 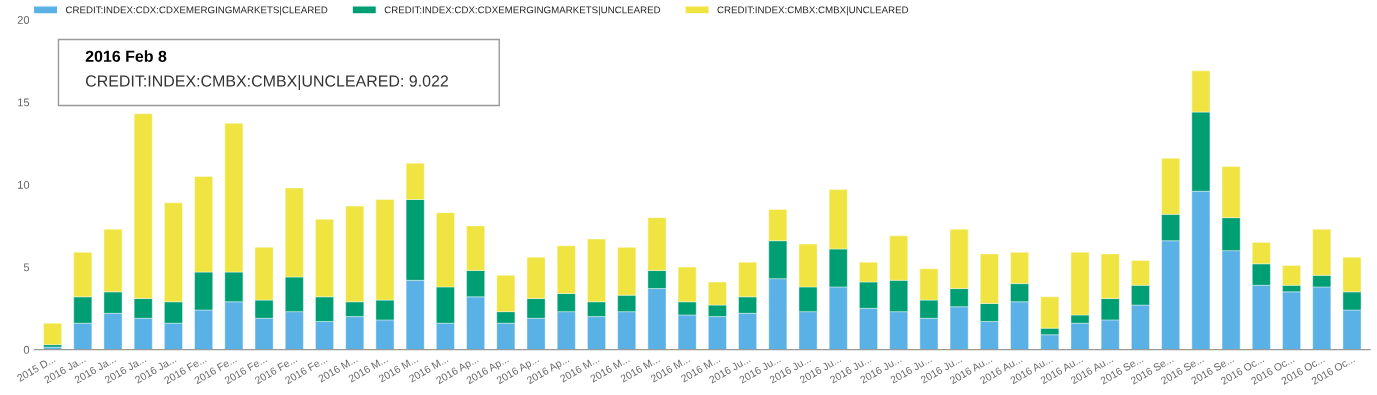 I want to click on y-tick-label: 10, so click(x=24, y=184).